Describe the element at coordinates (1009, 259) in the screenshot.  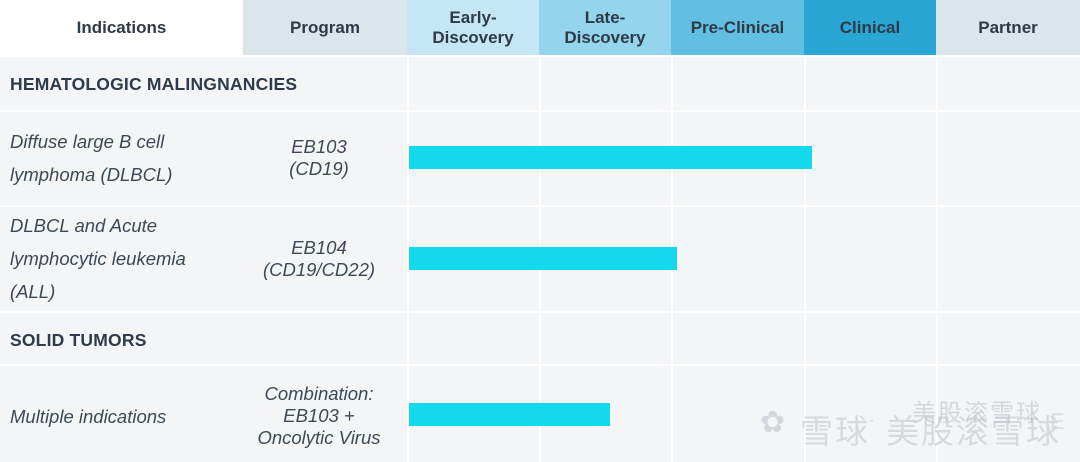
I see `partner-cell-eb104` at that location.